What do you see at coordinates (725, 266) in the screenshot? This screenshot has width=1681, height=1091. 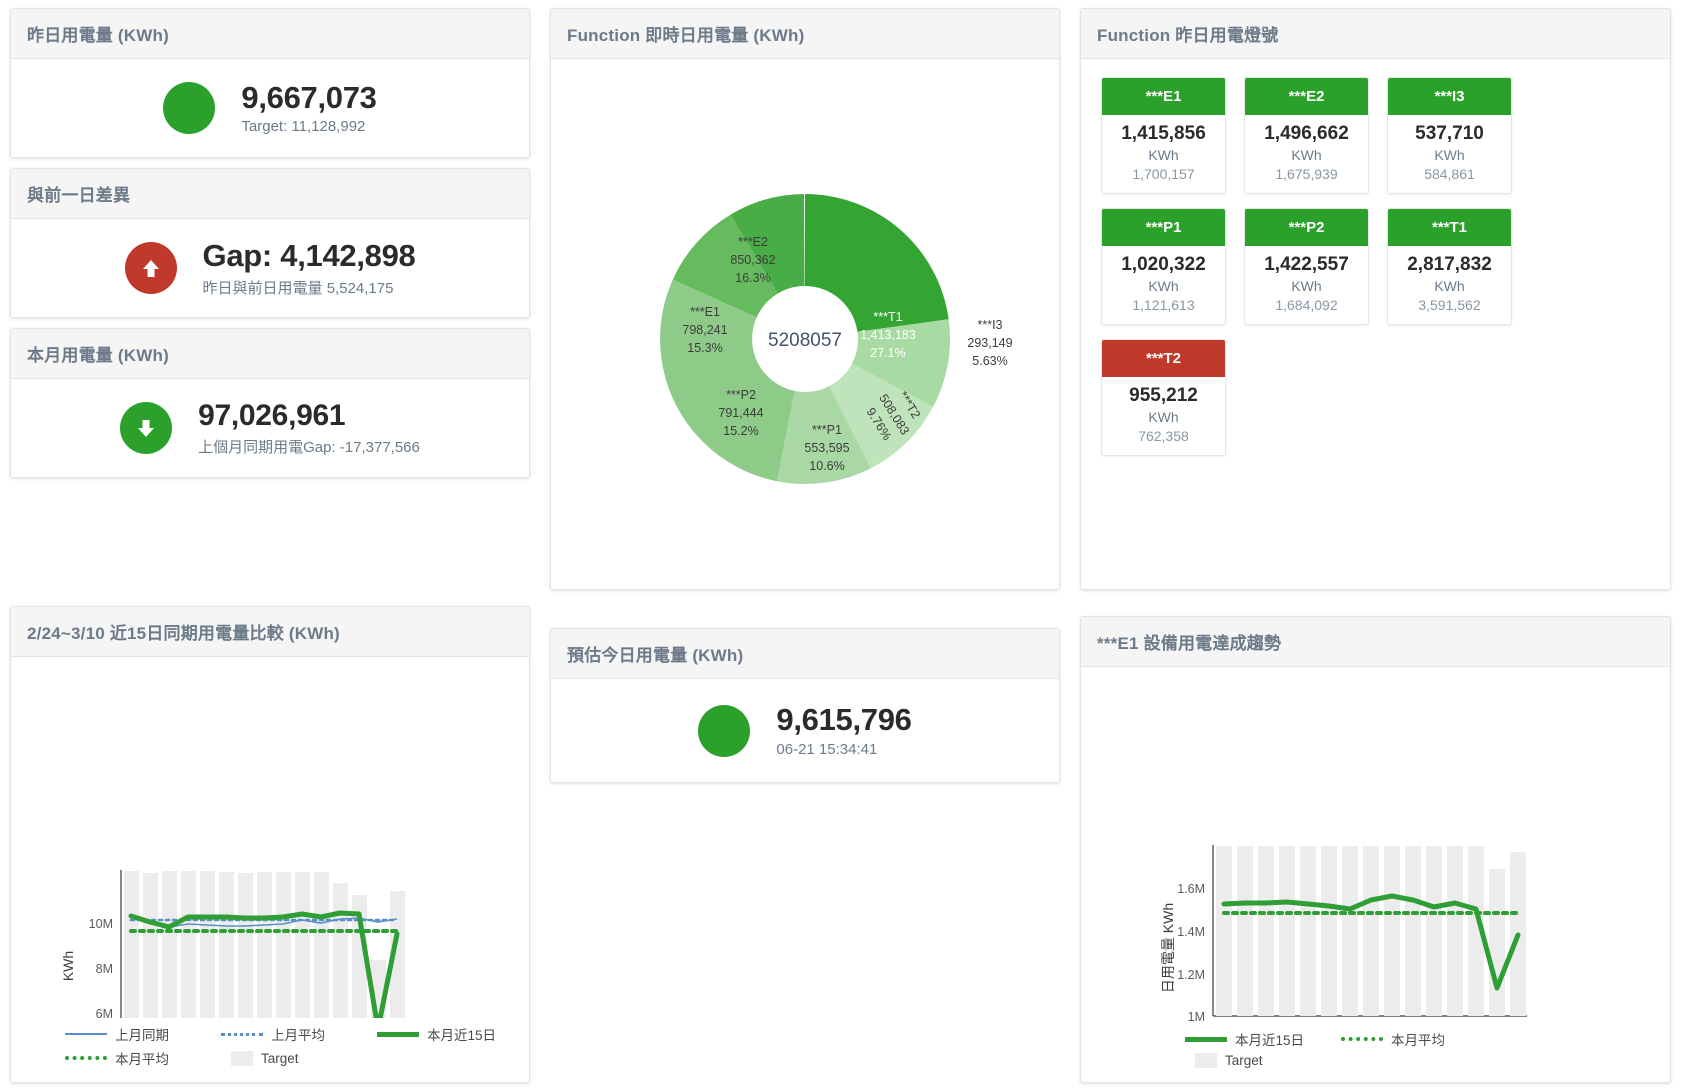 I see `slice-e1` at bounding box center [725, 266].